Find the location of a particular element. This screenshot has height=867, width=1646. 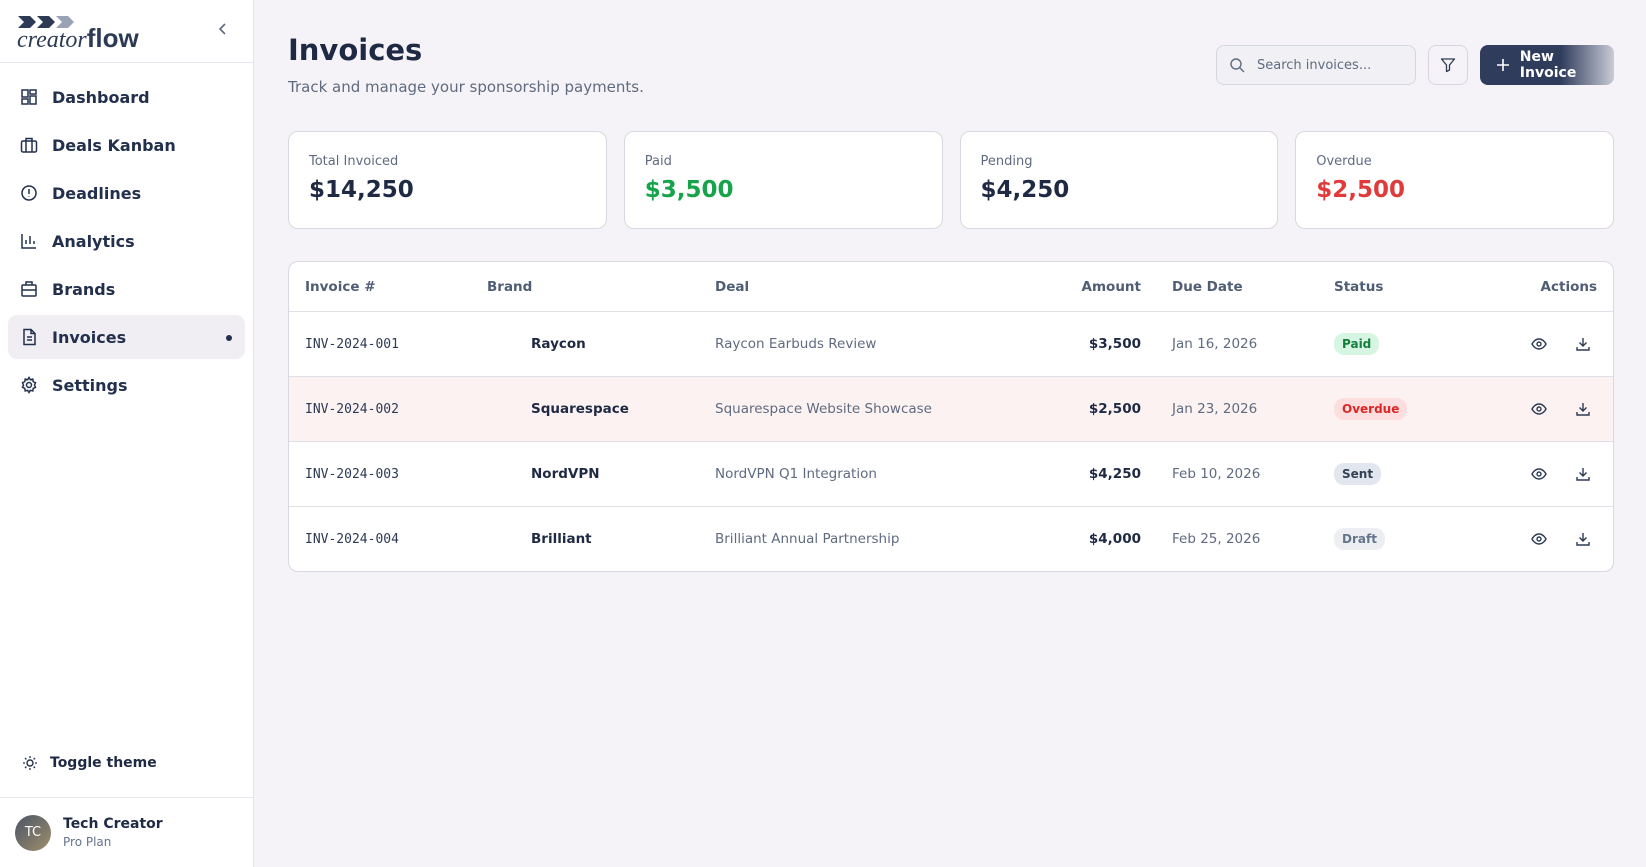

nav-item: Invoices is located at coordinates (126, 337).